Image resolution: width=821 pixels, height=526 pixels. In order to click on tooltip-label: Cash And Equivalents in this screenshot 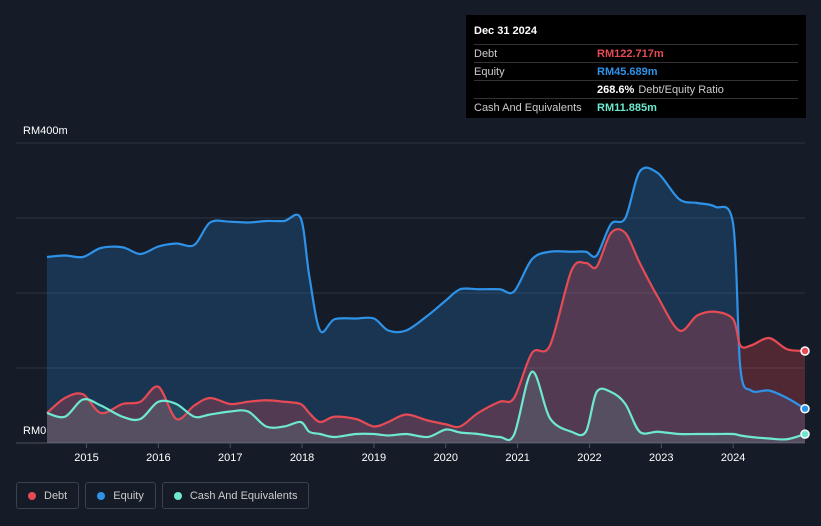, I will do `click(528, 107)`.